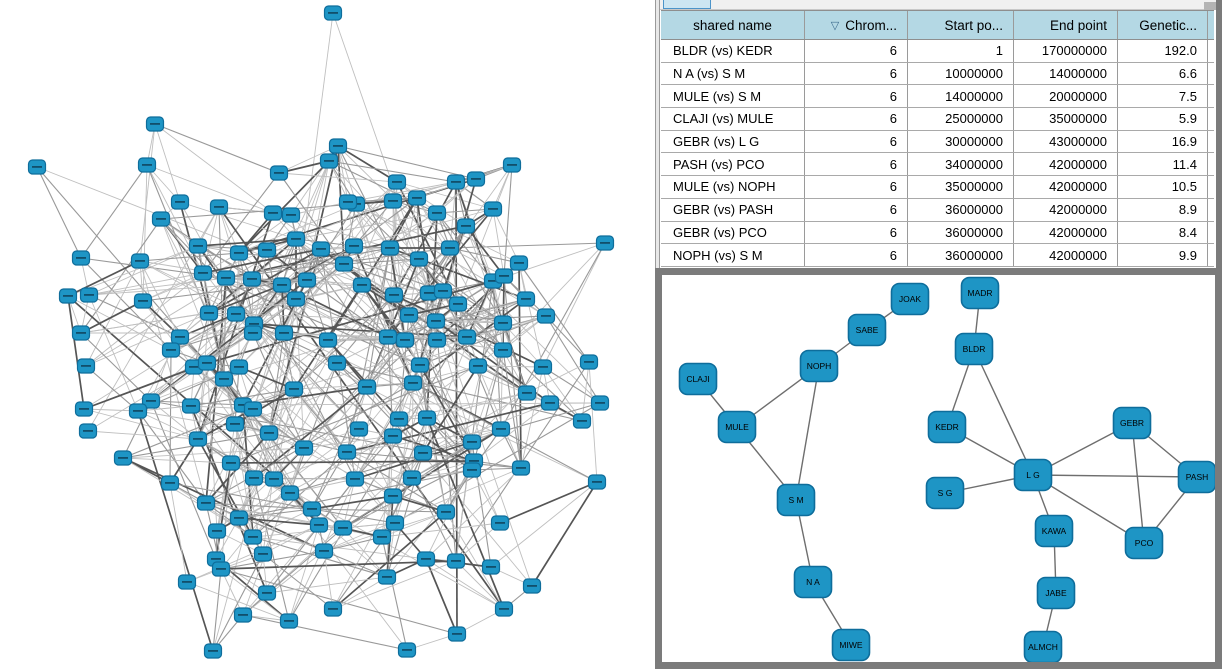  I want to click on sub-network-node-kawa: KAWA, so click(1054, 531).